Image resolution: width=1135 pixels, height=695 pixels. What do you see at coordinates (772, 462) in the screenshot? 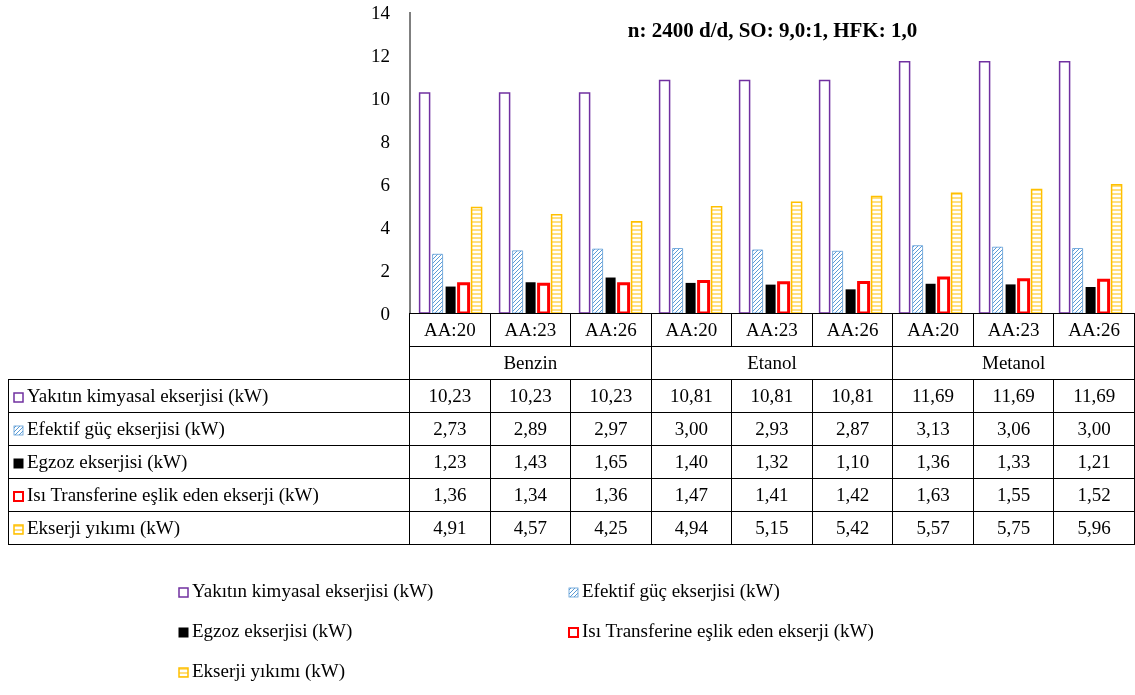
I see `data-label: 1,32` at bounding box center [772, 462].